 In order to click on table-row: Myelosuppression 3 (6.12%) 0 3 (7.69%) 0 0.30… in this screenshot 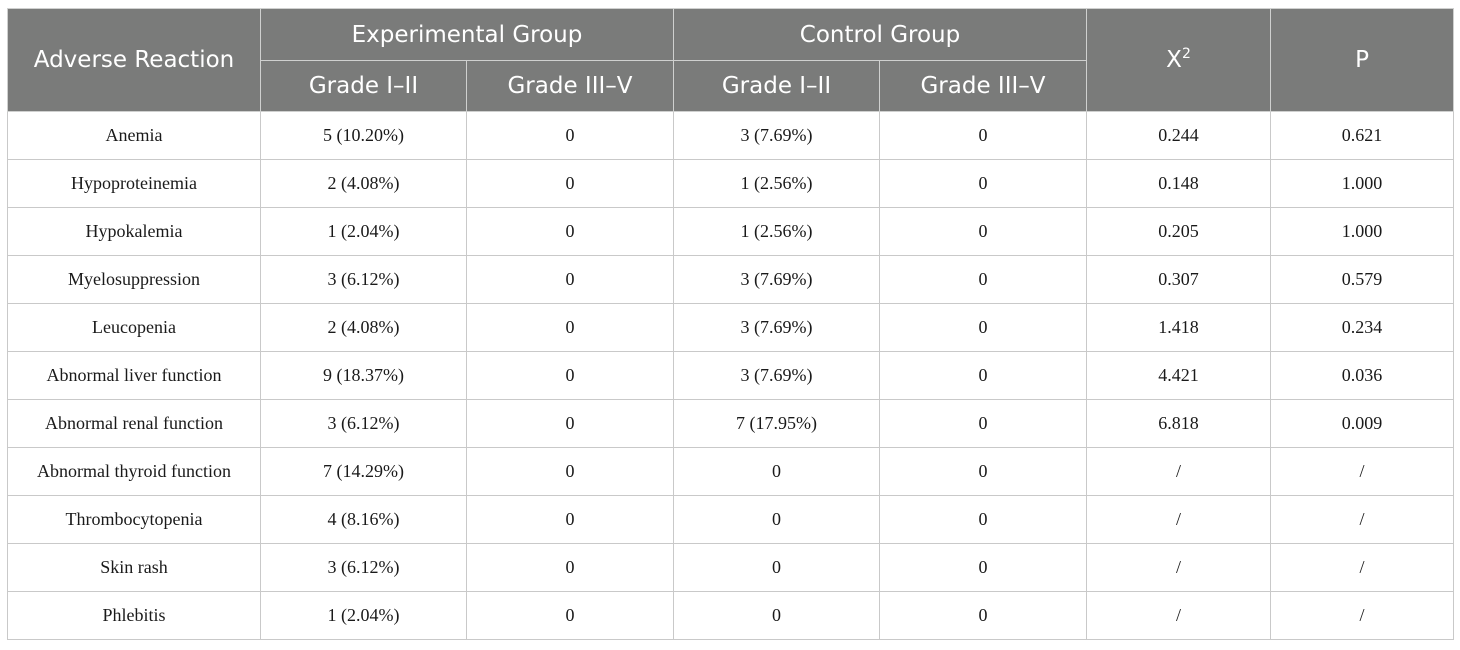, I will do `click(731, 279)`.